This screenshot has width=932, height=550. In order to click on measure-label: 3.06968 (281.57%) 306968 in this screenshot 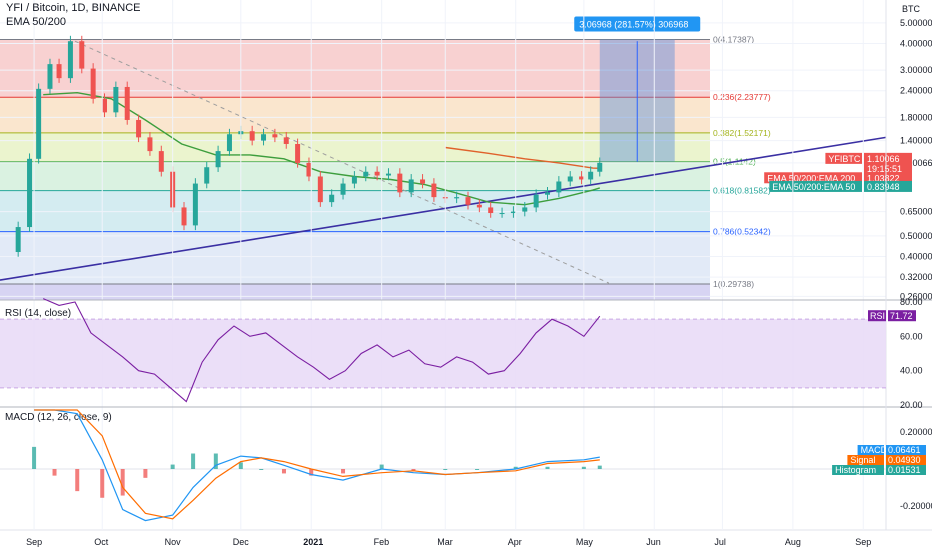, I will do `click(633, 25)`.